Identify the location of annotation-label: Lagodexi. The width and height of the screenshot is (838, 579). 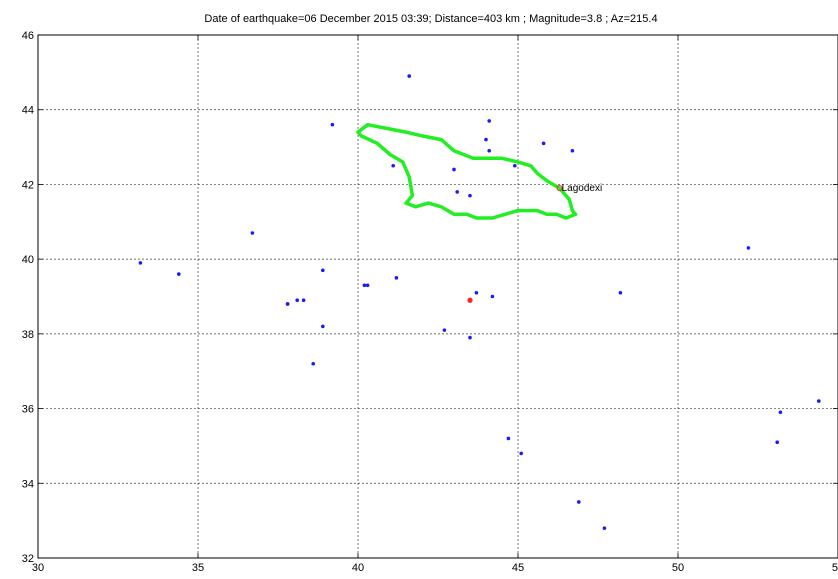
(582, 188).